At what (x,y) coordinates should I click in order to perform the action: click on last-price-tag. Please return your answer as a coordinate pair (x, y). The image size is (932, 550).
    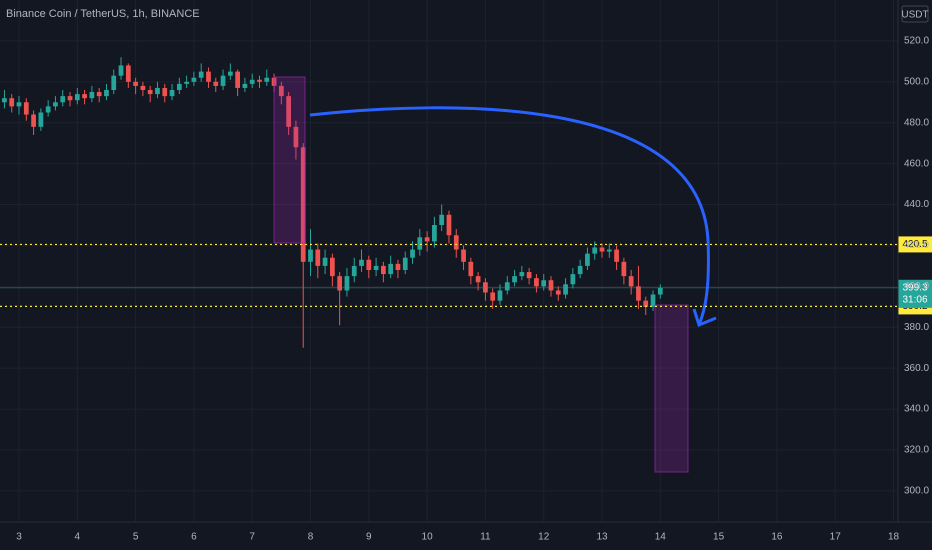
    Looking at the image, I should click on (915, 293).